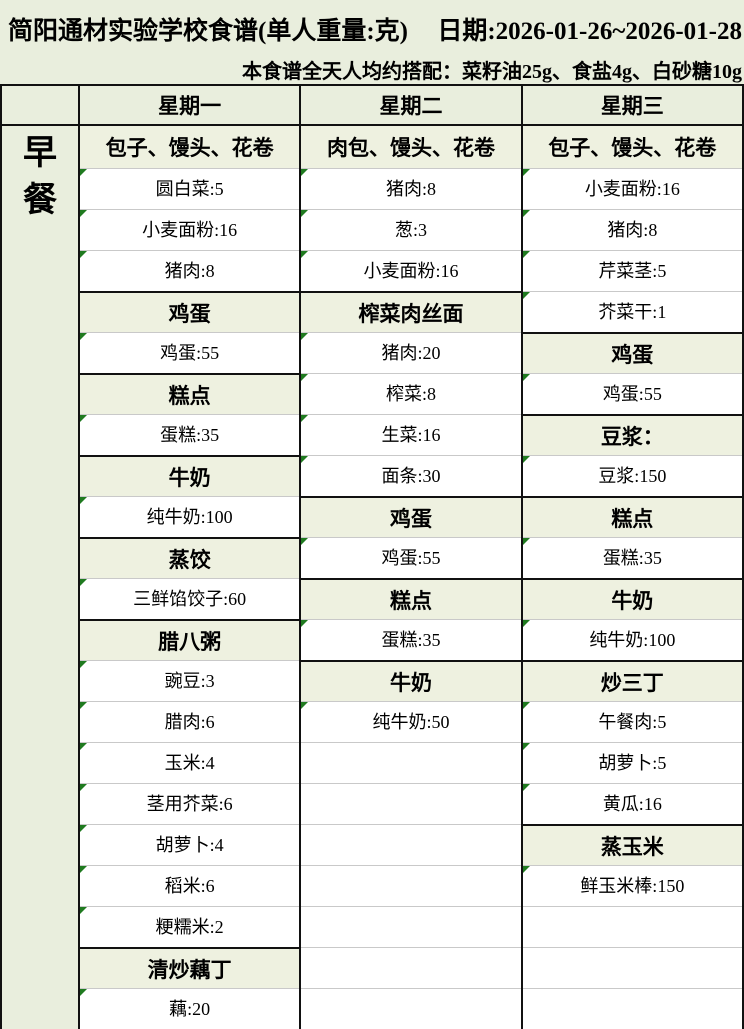  I want to click on ingredient-cell: 茎用芥菜:6, so click(190, 803).